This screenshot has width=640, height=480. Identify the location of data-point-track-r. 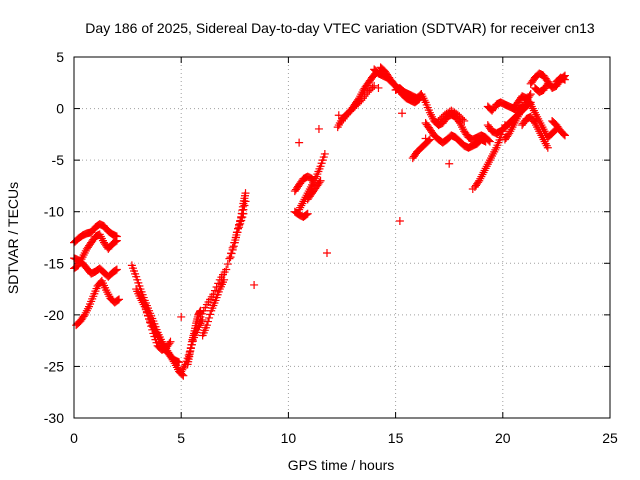
(338, 125).